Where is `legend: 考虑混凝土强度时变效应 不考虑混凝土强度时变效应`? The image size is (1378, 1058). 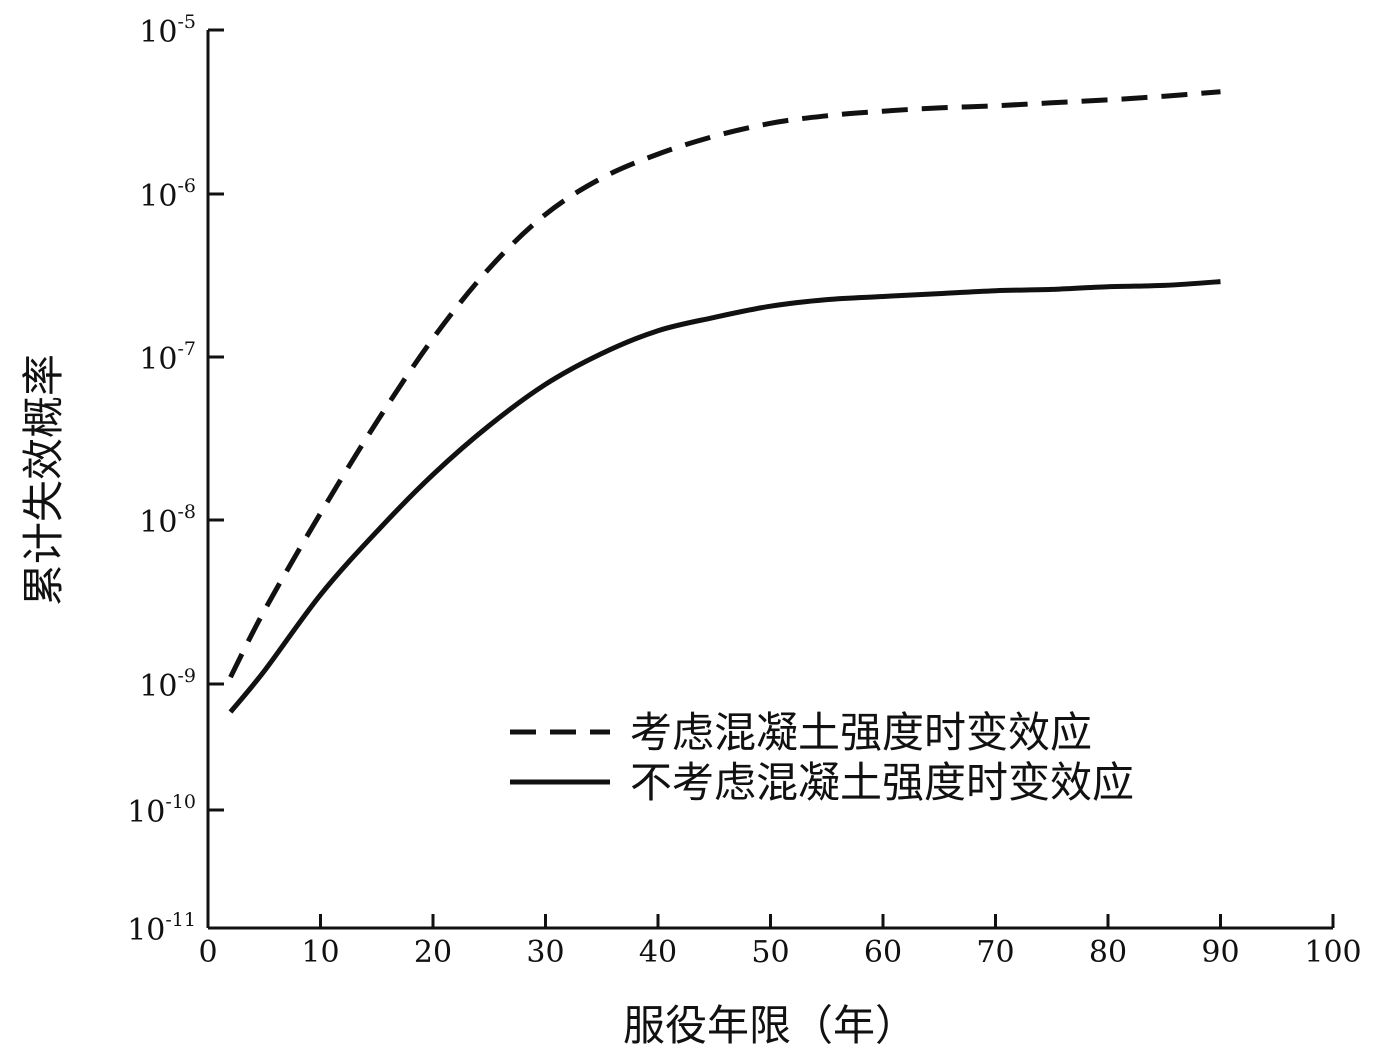
legend: 考虑混凝土强度时变效应 不考虑混凝土强度时变效应 is located at coordinates (822, 757).